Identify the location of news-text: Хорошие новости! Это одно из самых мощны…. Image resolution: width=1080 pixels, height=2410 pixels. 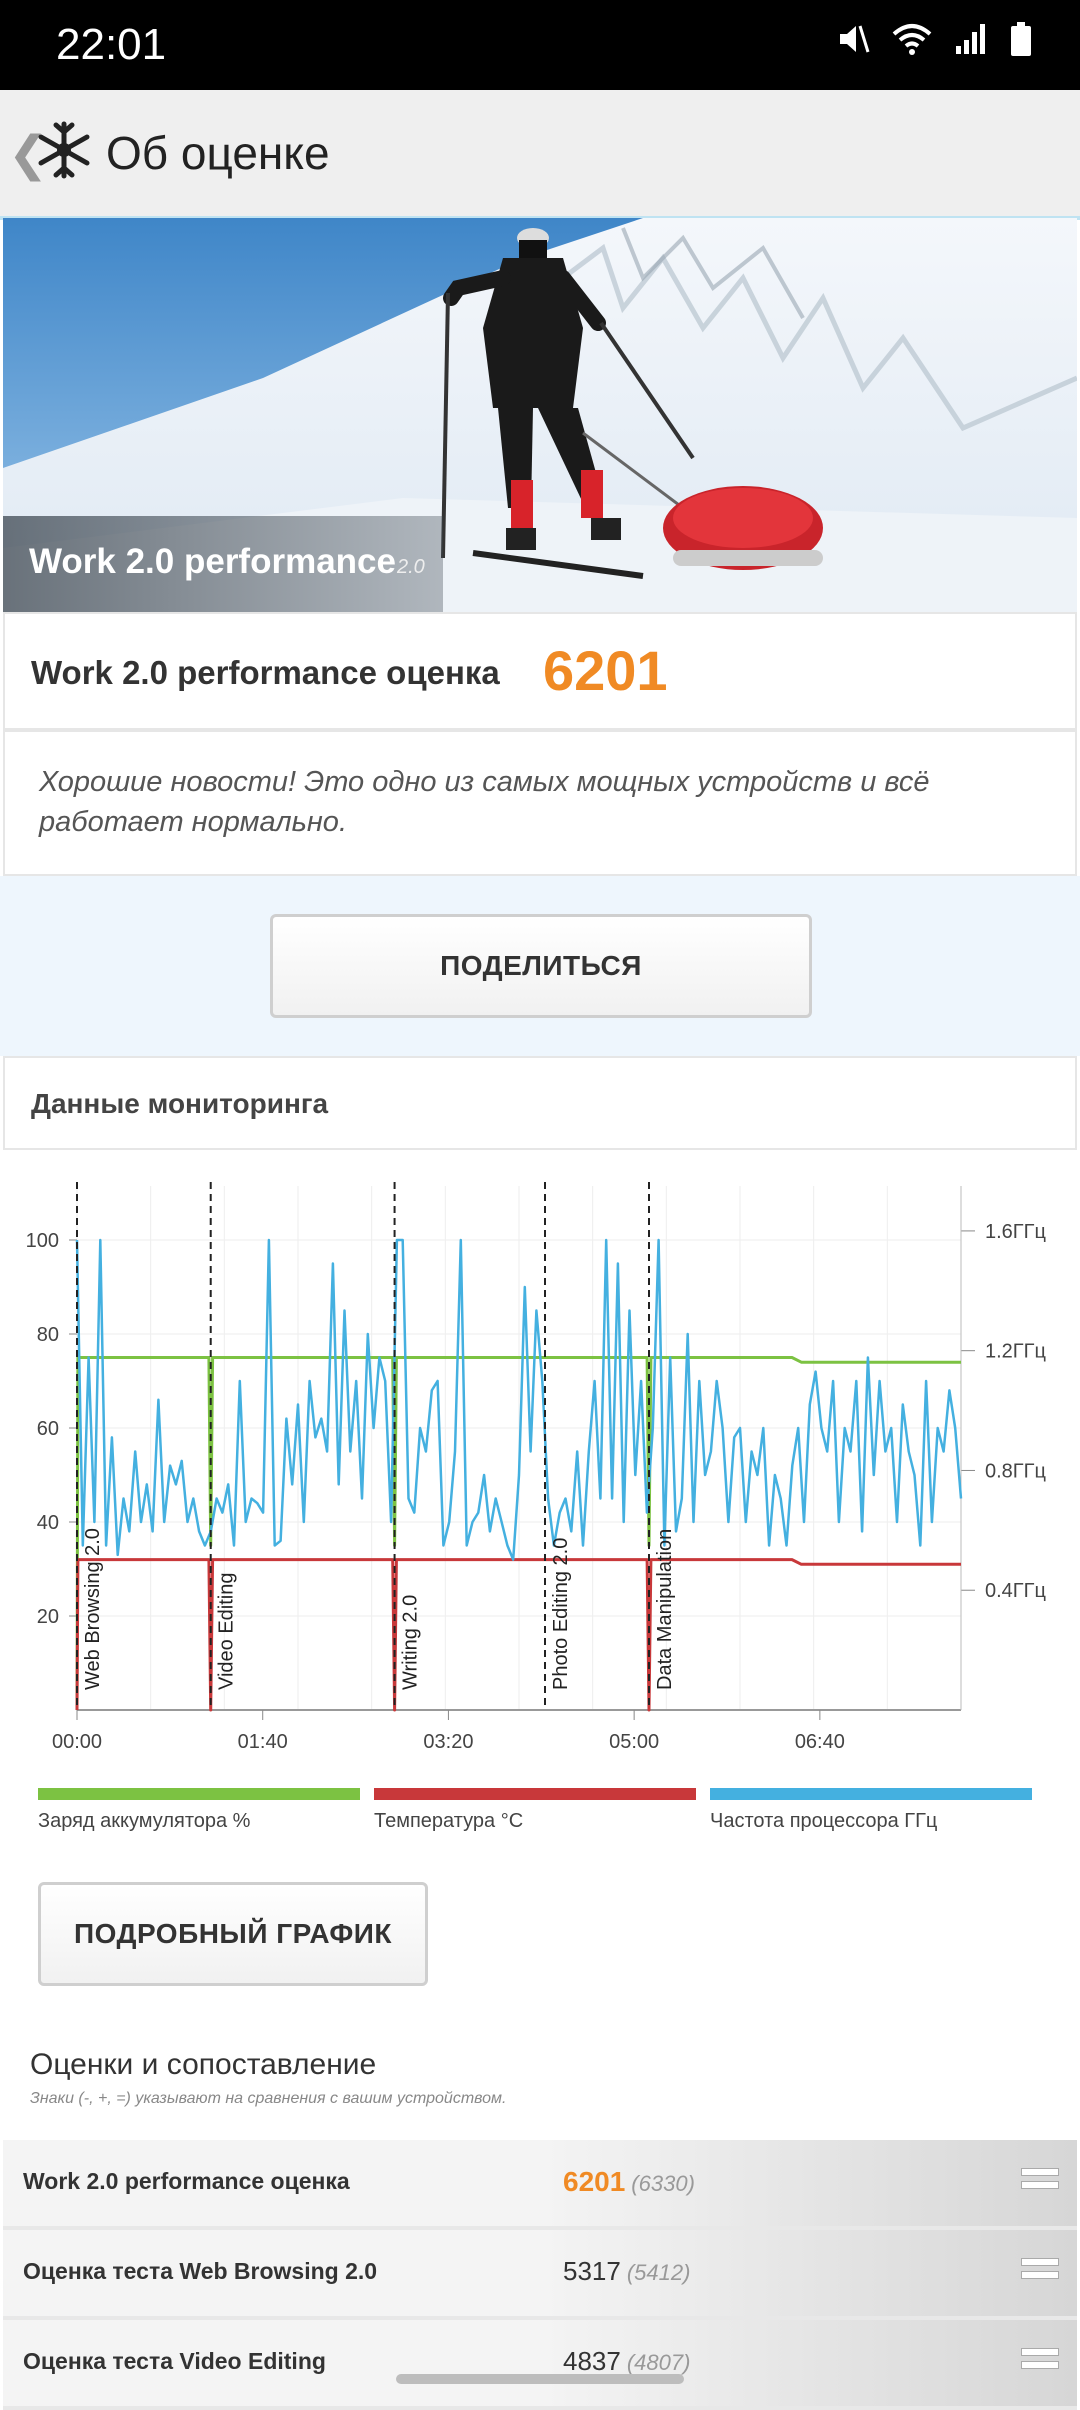
(484, 802).